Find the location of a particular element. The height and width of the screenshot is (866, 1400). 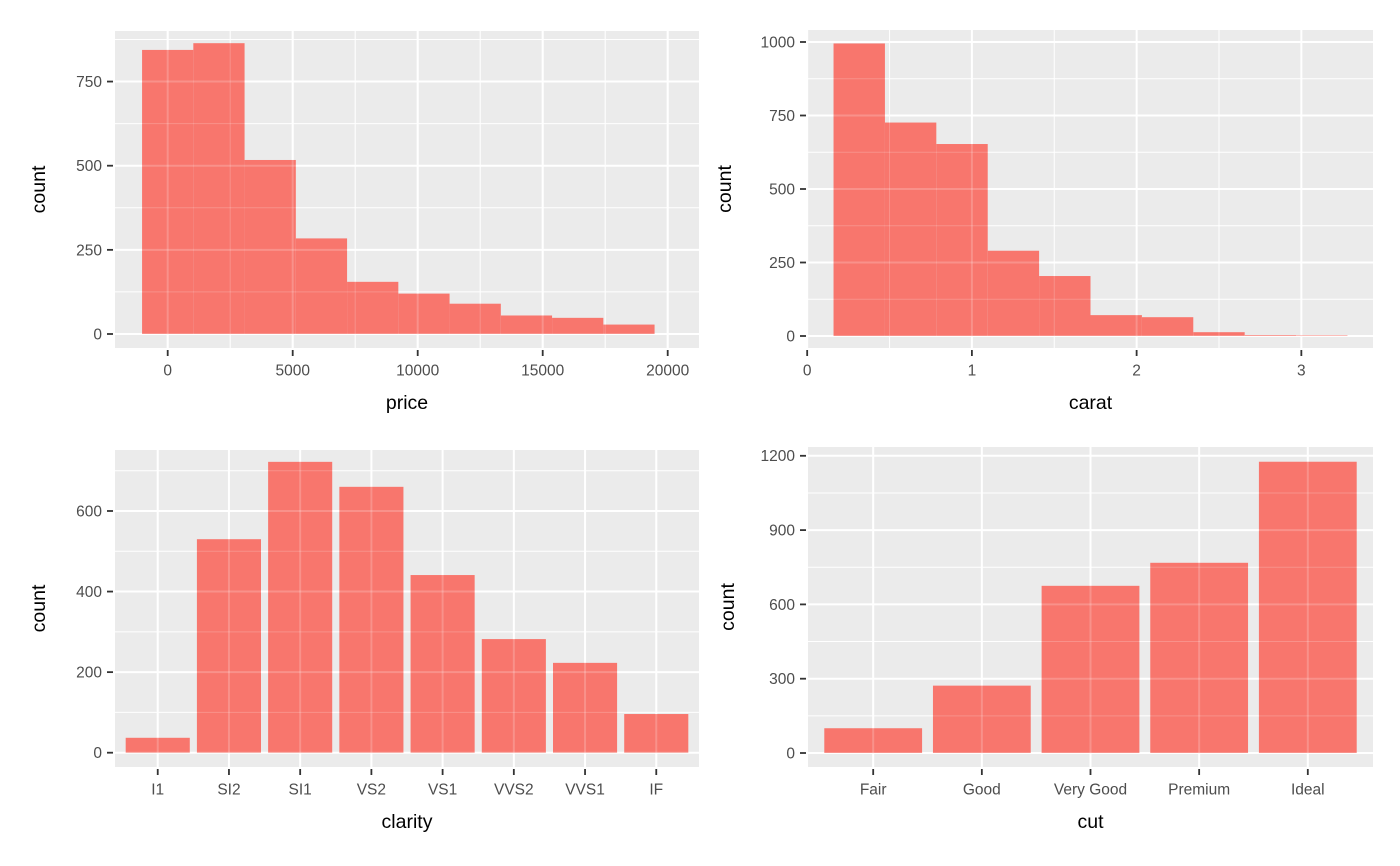

x-tick-label: 10000 is located at coordinates (417, 370).